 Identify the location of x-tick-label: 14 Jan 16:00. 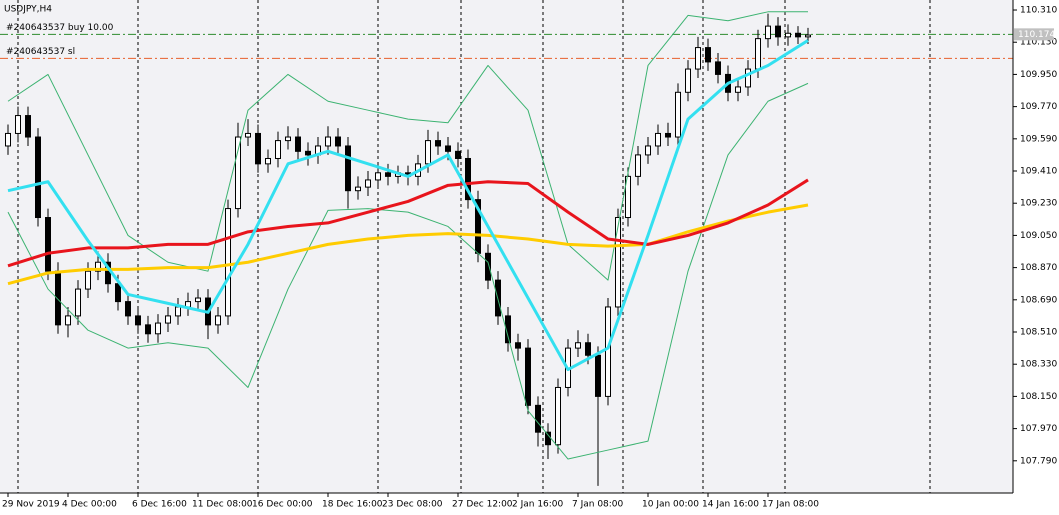
(730, 505).